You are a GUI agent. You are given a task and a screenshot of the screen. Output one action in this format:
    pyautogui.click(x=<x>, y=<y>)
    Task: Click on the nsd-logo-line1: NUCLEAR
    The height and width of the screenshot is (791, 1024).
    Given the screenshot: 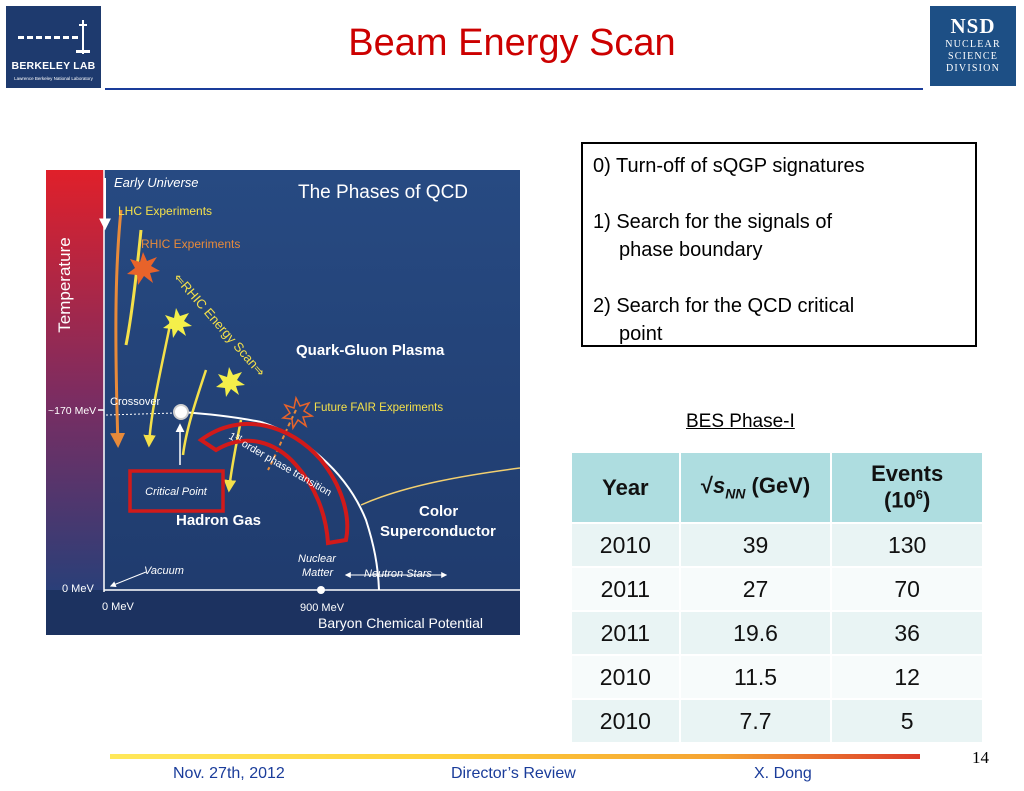 What is the action you would take?
    pyautogui.click(x=973, y=44)
    